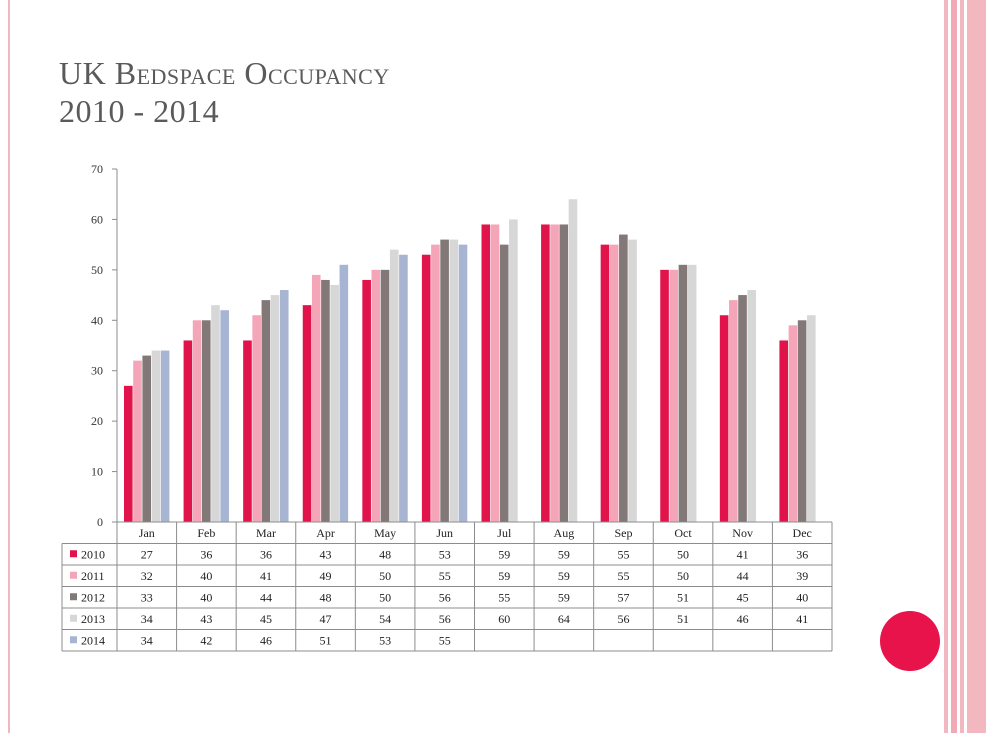  What do you see at coordinates (811, 418) in the screenshot?
I see `bar-2013-Dec` at bounding box center [811, 418].